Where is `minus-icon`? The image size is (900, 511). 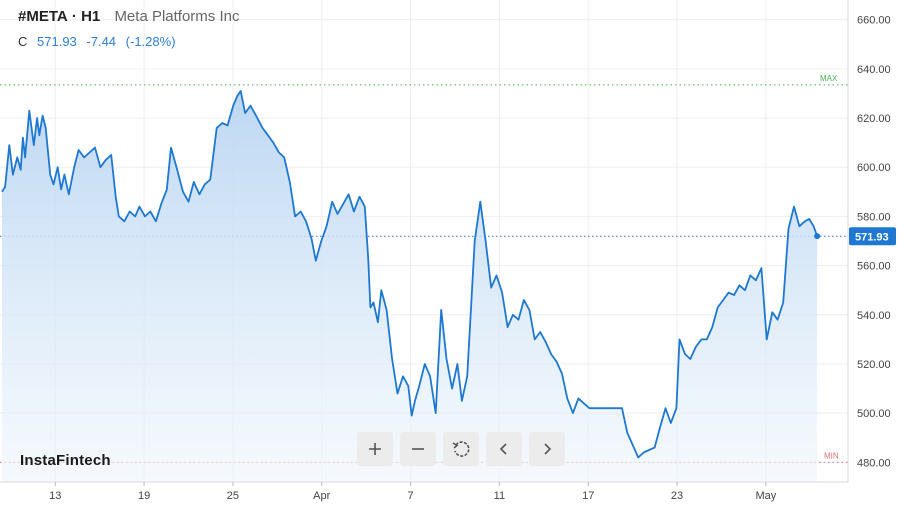 minus-icon is located at coordinates (418, 449).